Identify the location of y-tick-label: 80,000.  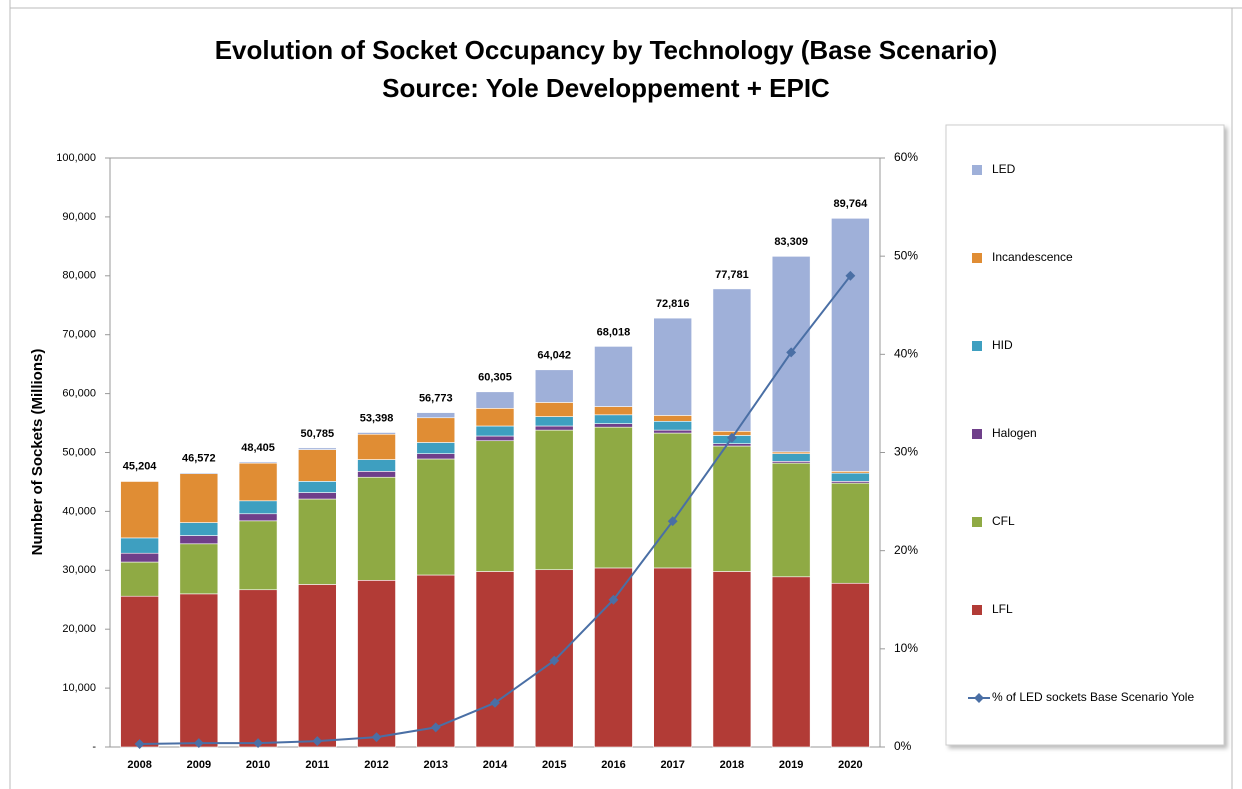
(79, 276).